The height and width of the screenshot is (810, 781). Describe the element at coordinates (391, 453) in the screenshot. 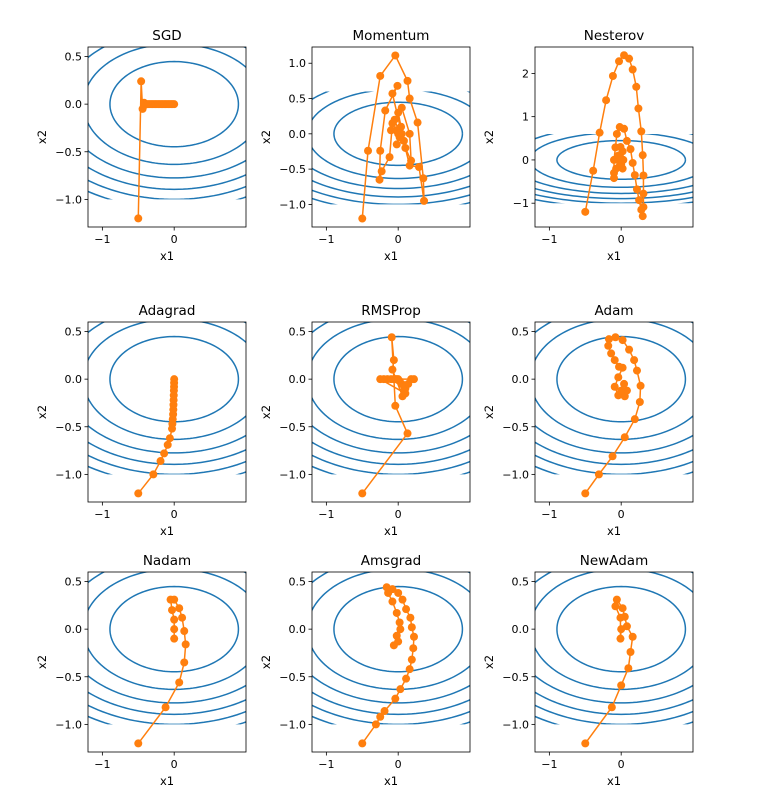

I see `contour-level-0.8` at that location.